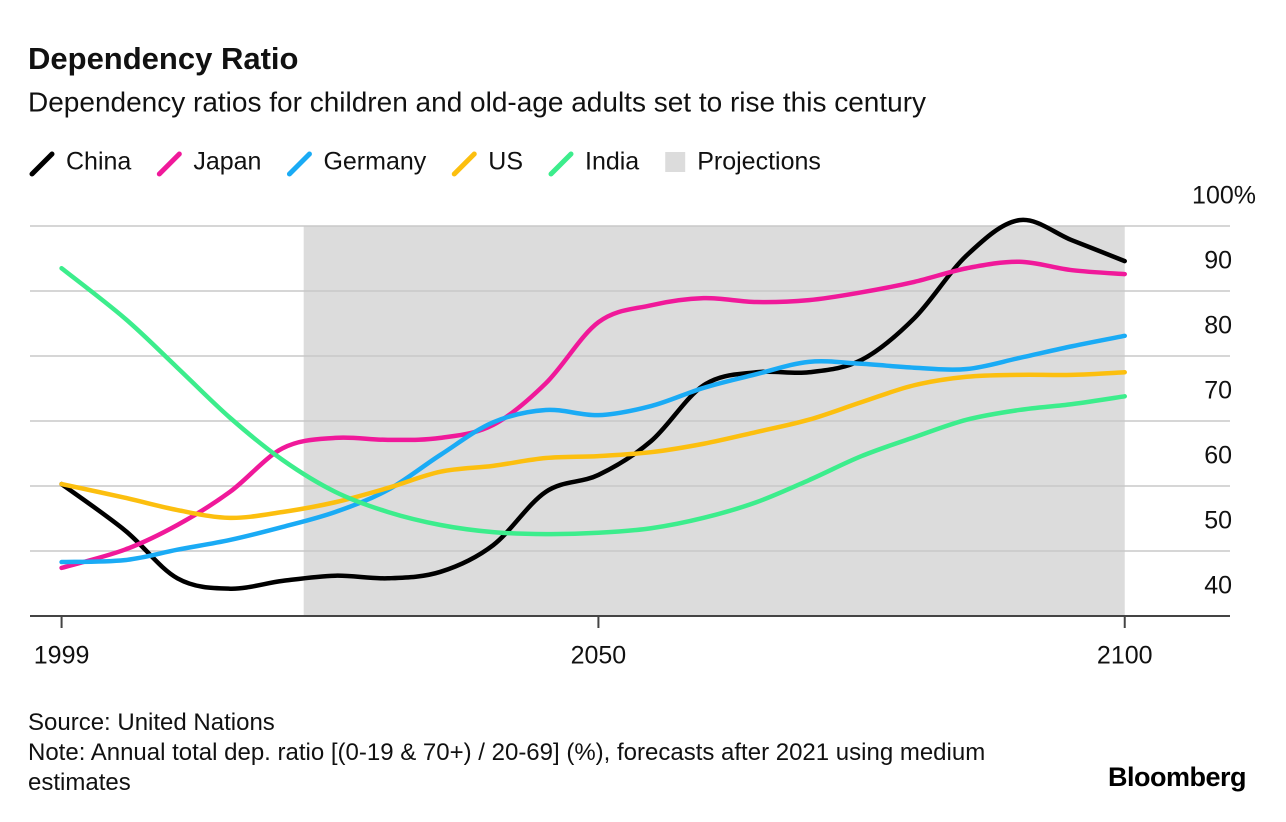 The image size is (1286, 822). What do you see at coordinates (599, 656) in the screenshot?
I see `x-tick-label: 2050` at bounding box center [599, 656].